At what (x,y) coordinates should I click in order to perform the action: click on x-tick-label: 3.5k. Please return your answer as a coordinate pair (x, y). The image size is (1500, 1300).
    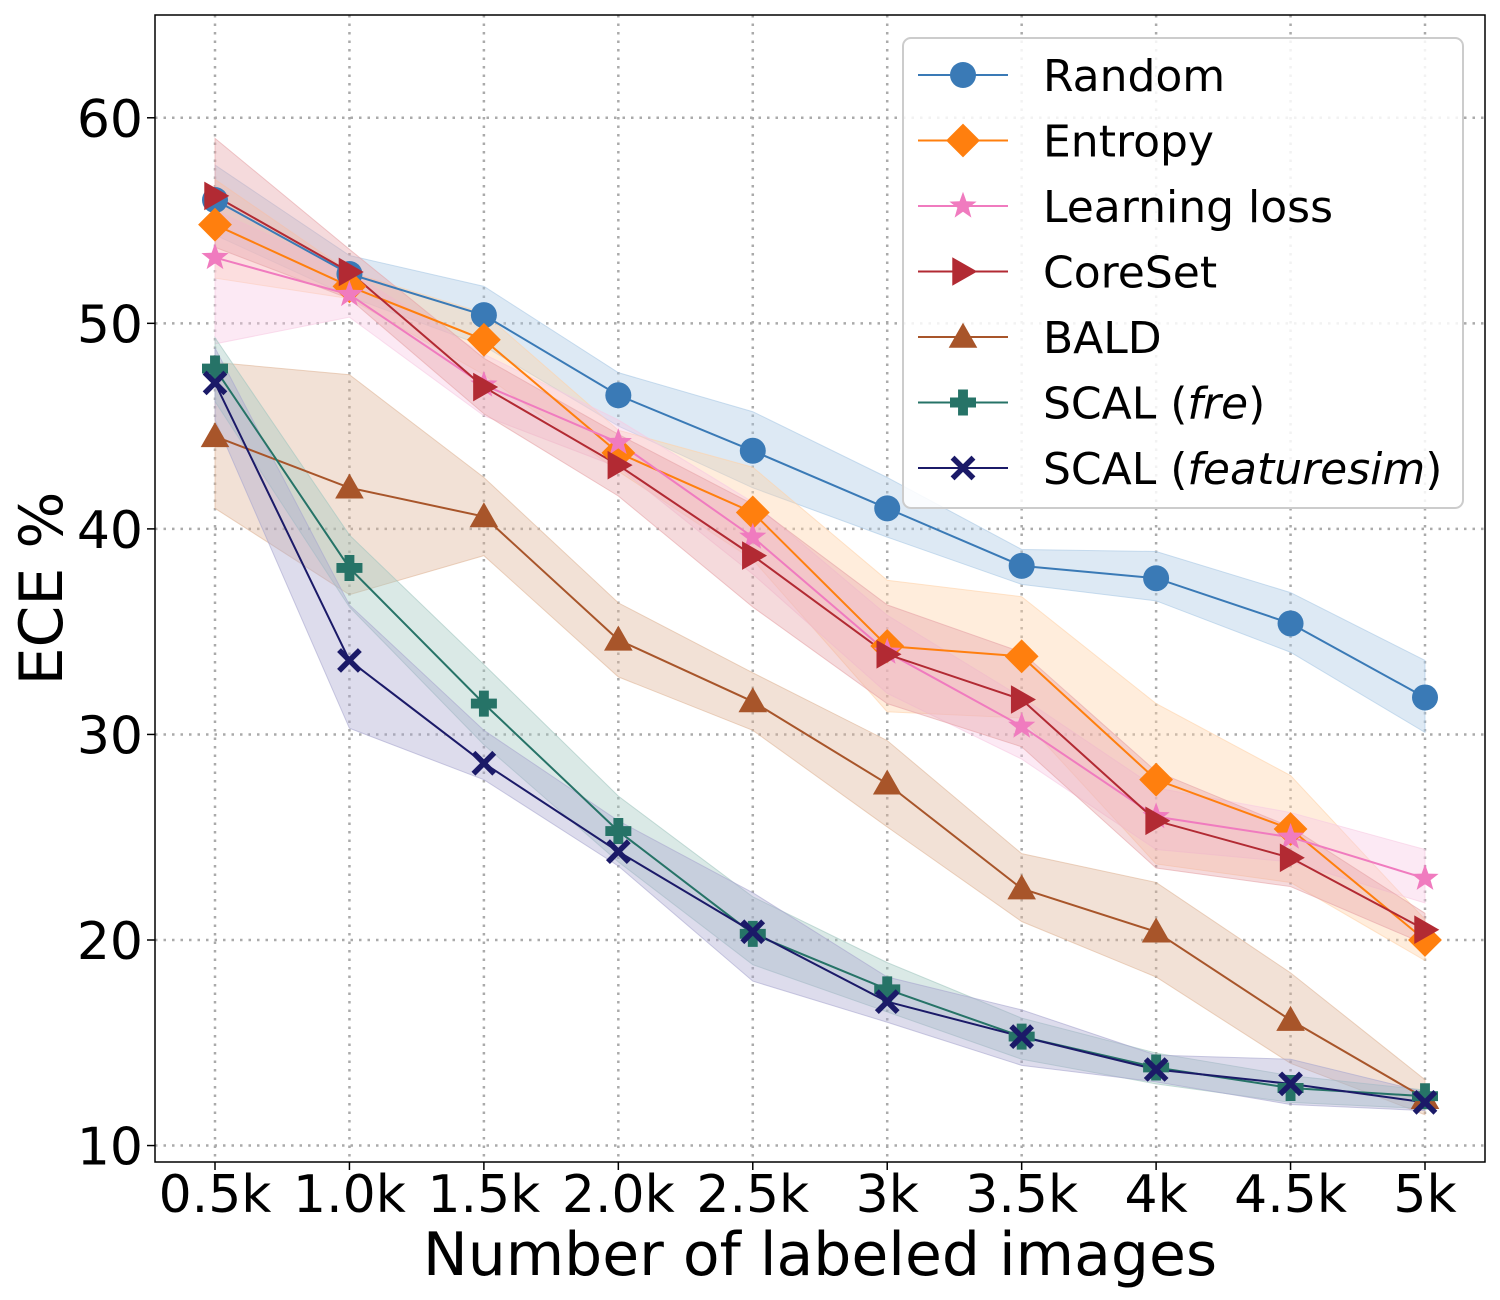
    Looking at the image, I should click on (1021, 1195).